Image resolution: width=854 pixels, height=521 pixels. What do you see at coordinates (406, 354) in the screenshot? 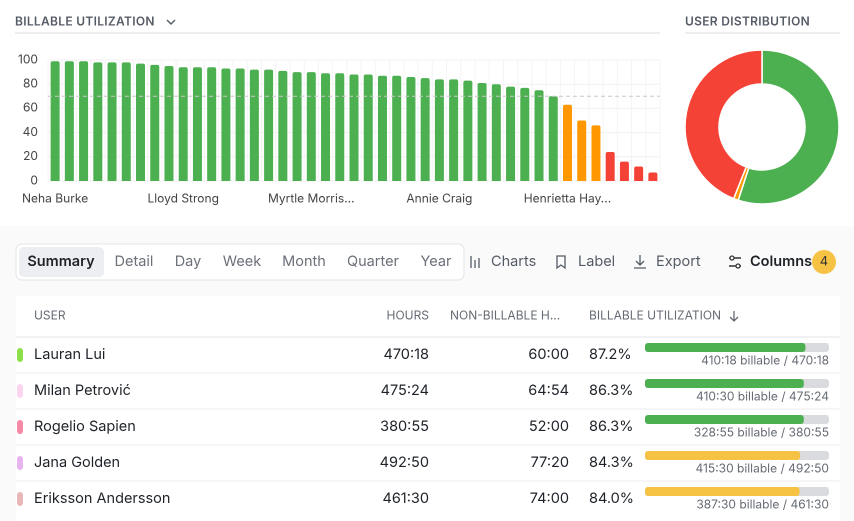
I see `hours: 470:18` at bounding box center [406, 354].